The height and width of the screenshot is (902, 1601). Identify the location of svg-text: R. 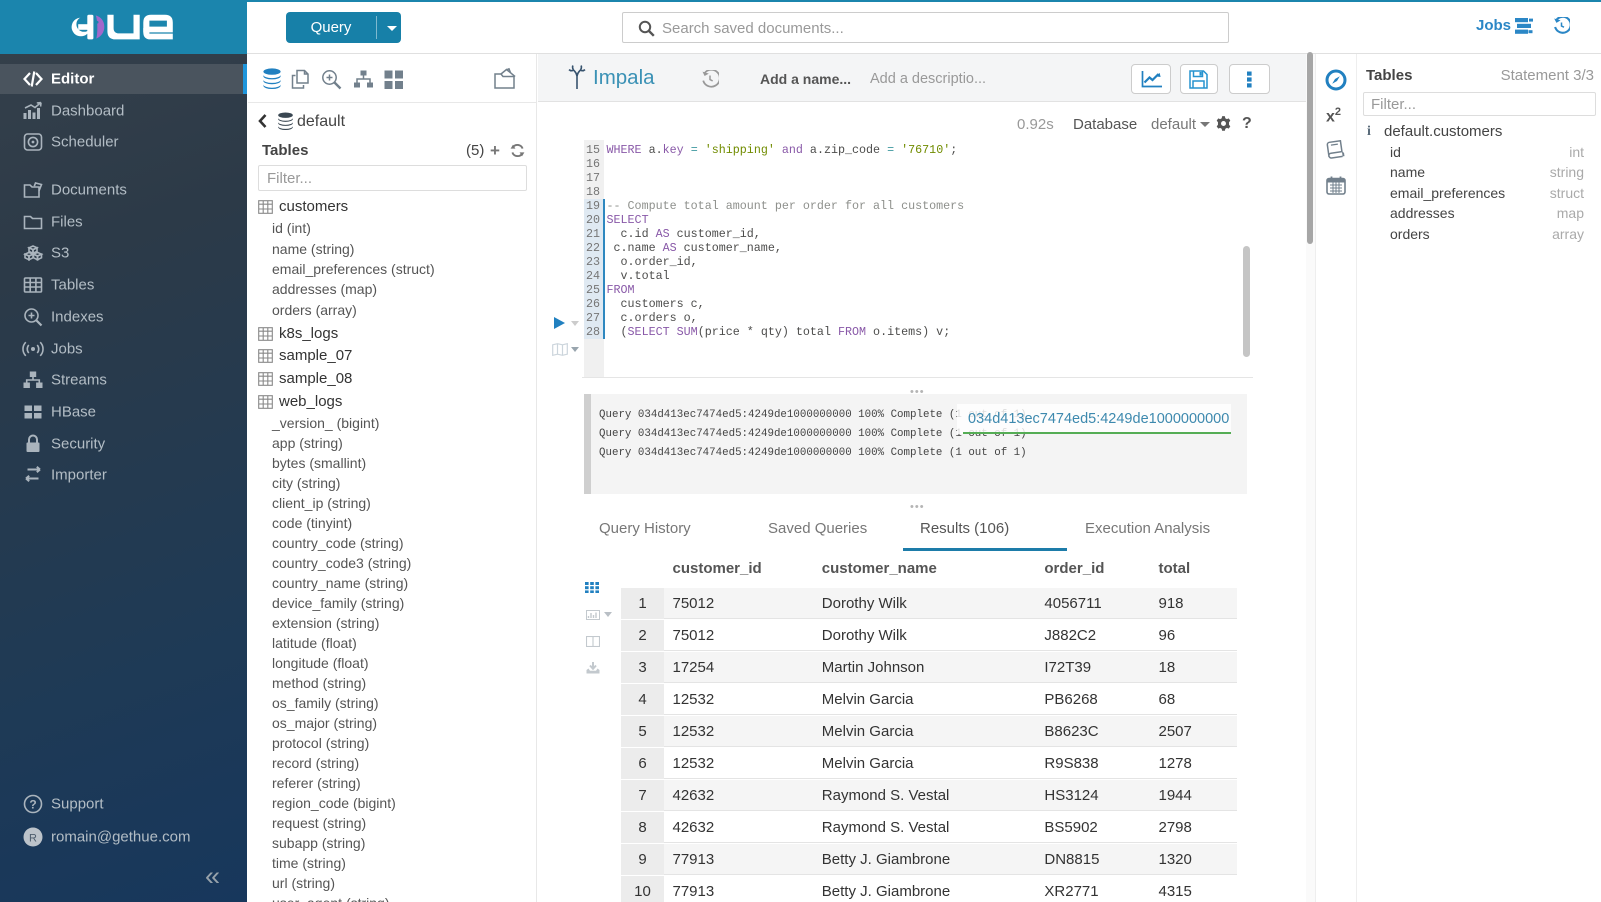
(33, 839).